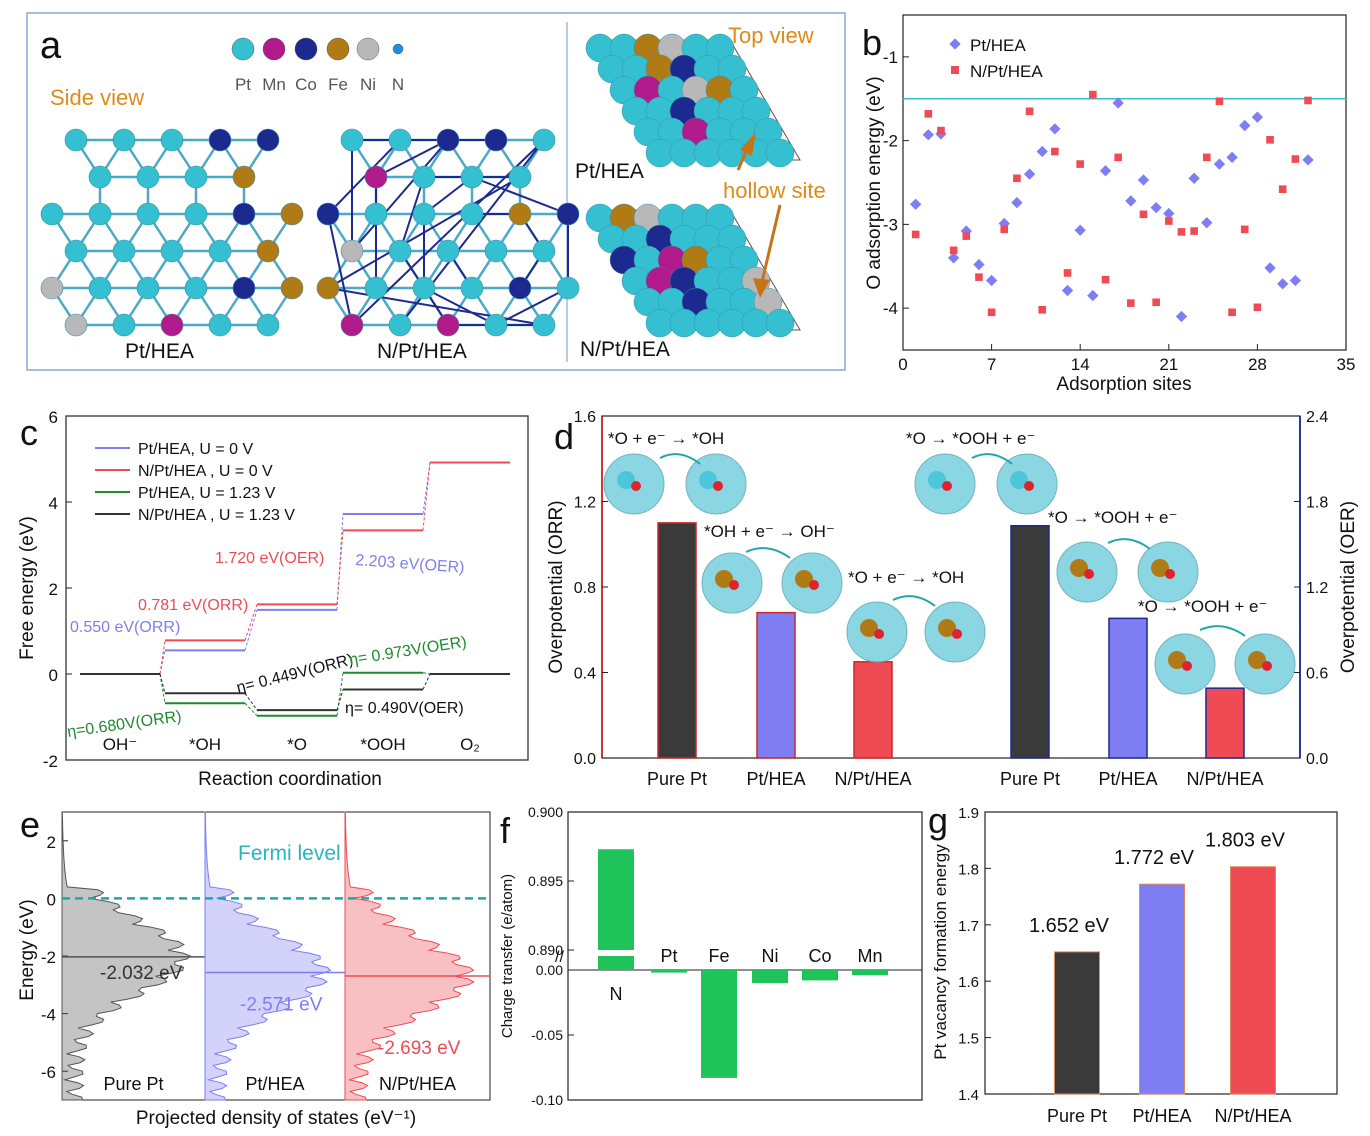 This screenshot has width=1370, height=1136. What do you see at coordinates (955, 44) in the screenshot?
I see `legend-marker-pt-hea` at bounding box center [955, 44].